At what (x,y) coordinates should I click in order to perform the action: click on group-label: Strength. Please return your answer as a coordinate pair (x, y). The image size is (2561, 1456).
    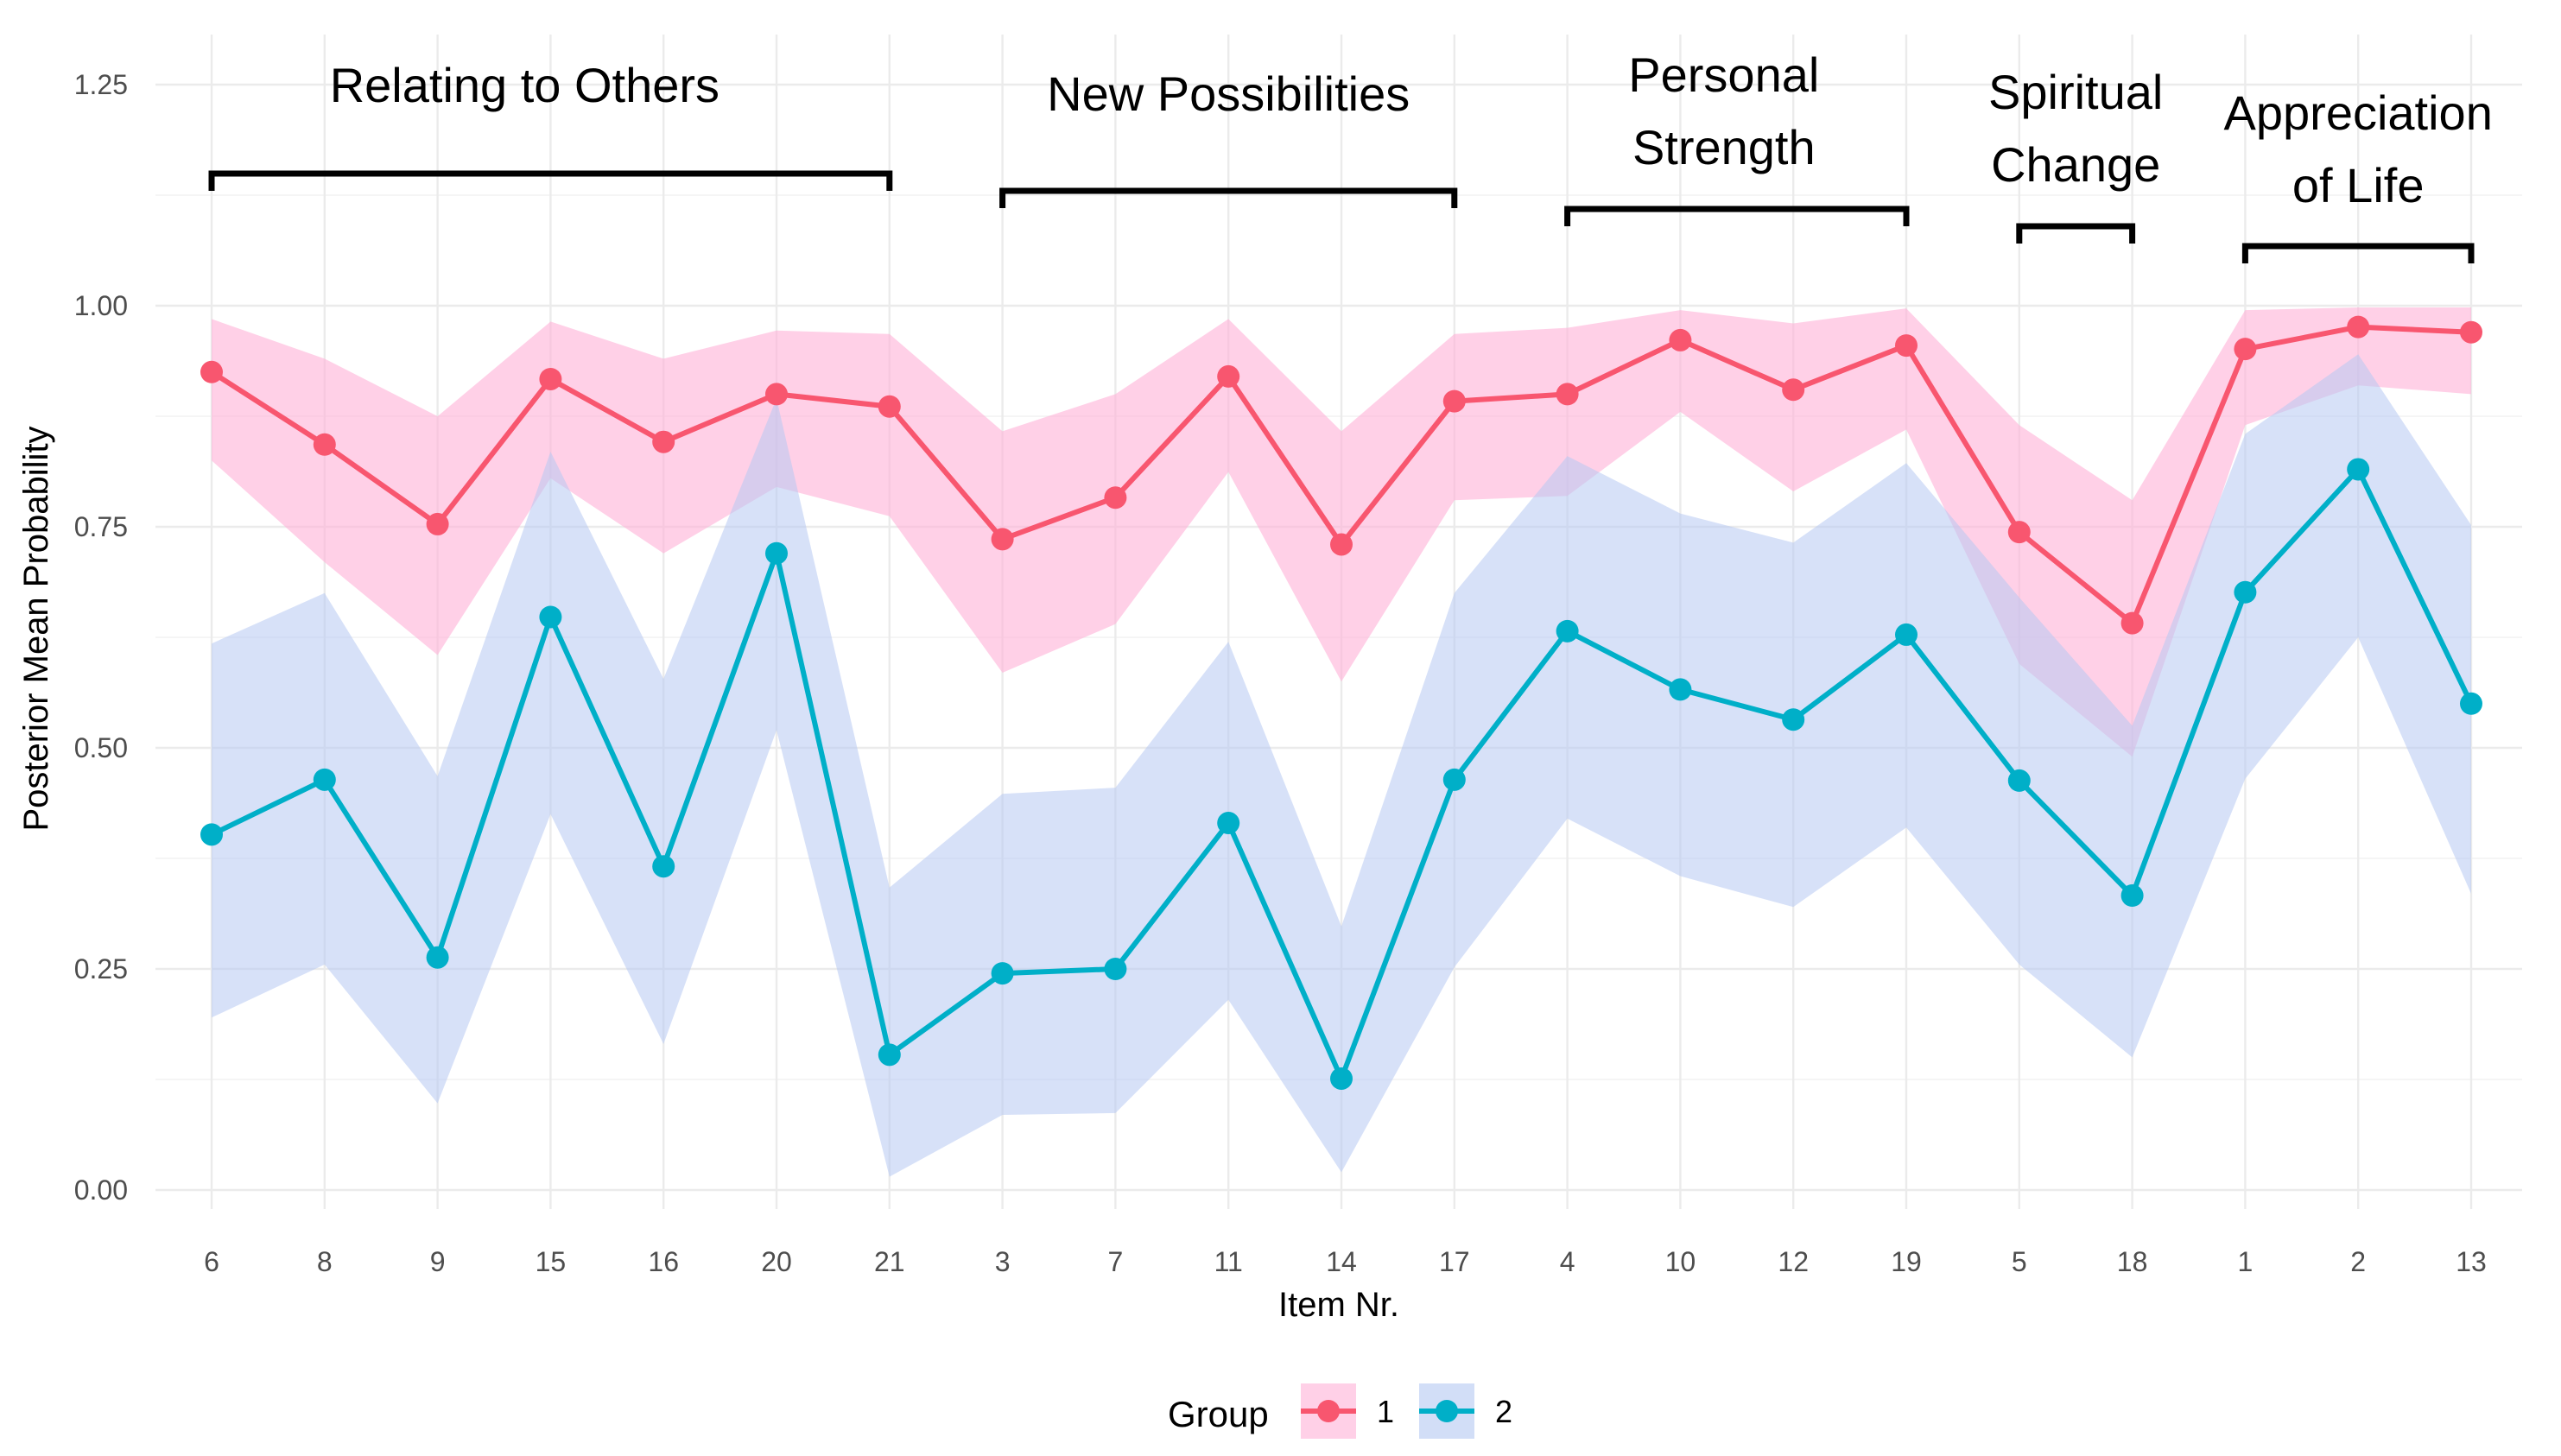
    Looking at the image, I should click on (1724, 147).